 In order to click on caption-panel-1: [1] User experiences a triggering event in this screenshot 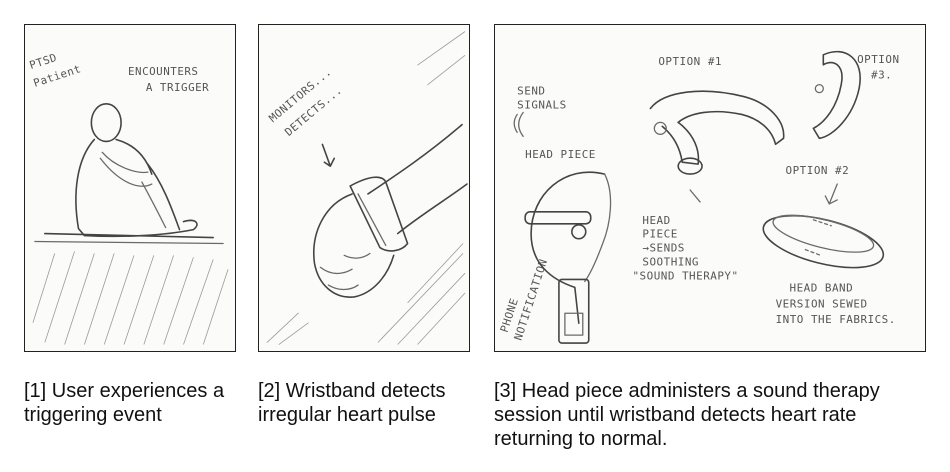, I will do `click(124, 403)`.